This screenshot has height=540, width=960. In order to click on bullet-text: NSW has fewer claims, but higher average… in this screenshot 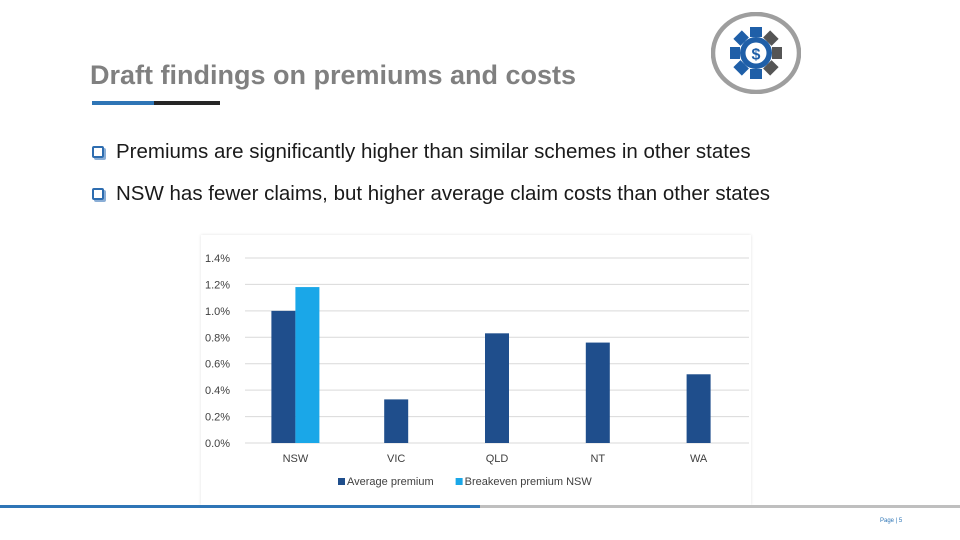, I will do `click(443, 193)`.